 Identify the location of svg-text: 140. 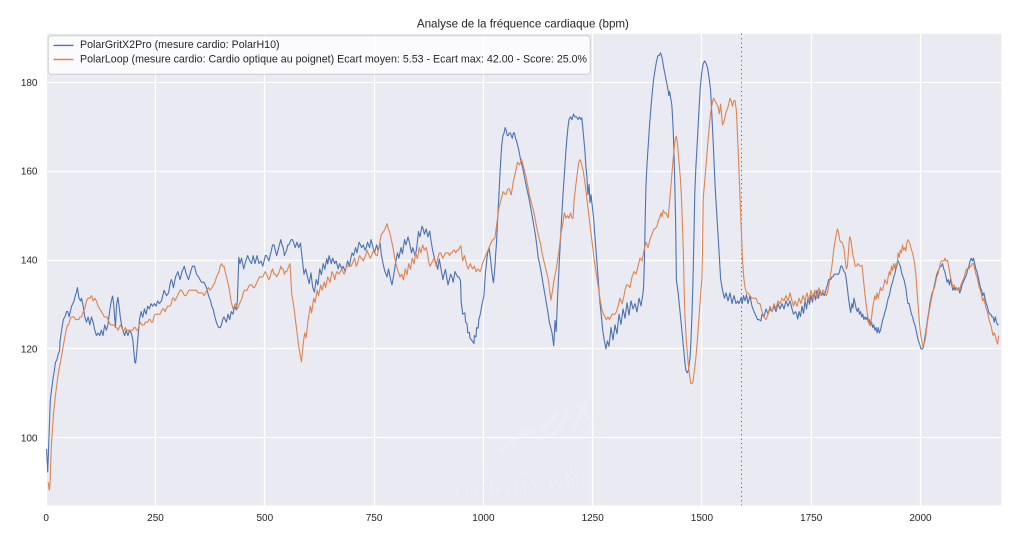
(29, 261).